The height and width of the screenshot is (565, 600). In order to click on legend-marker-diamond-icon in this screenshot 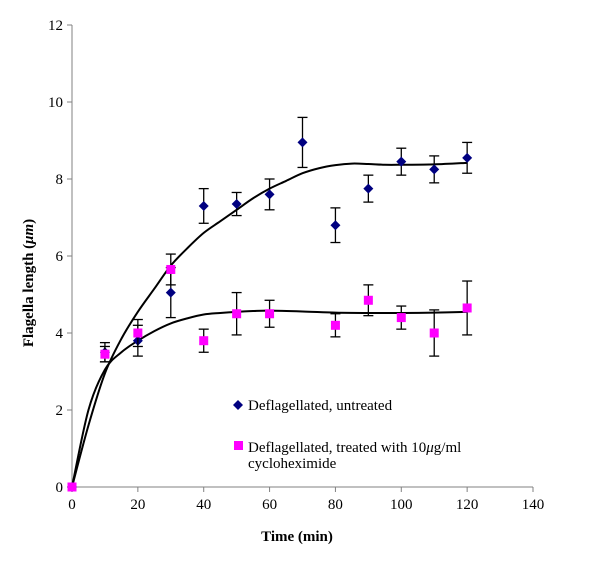, I will do `click(238, 405)`.